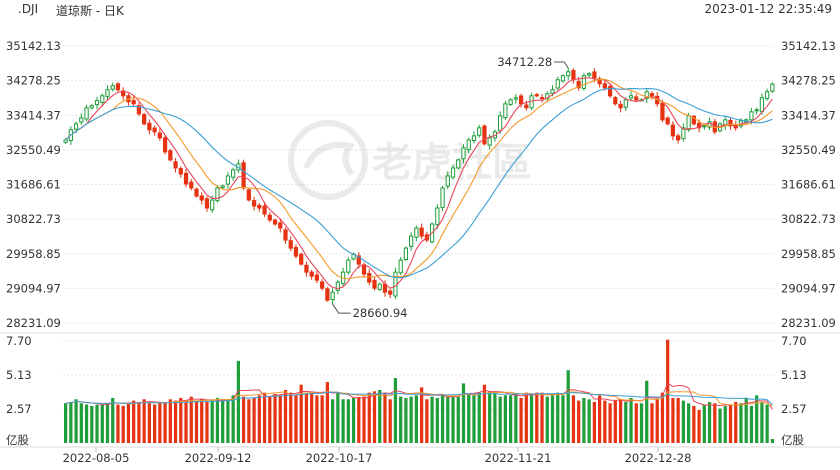  What do you see at coordinates (339, 458) in the screenshot?
I see `time-tick-label: 2022-10-17` at bounding box center [339, 458].